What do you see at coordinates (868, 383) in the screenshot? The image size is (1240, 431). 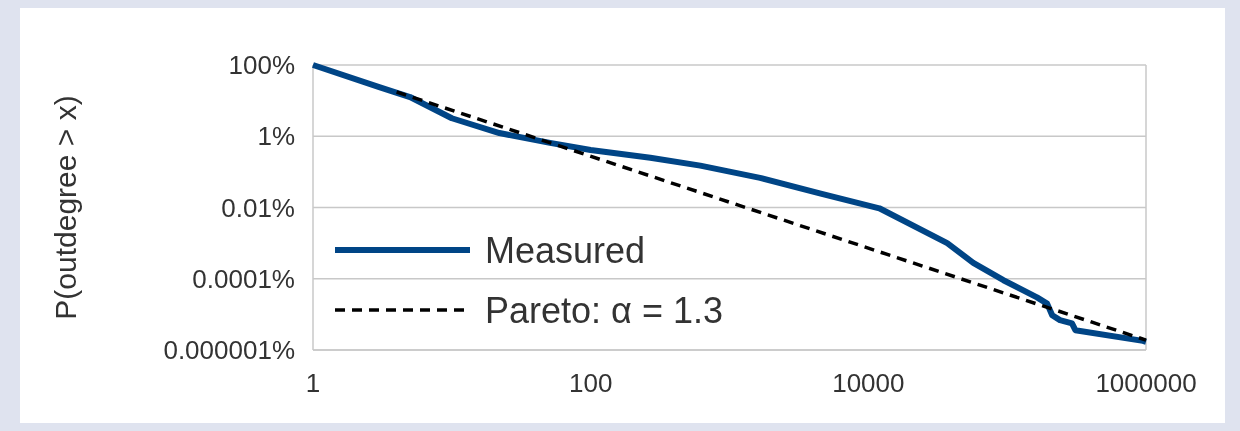 I see `x-tick-label: 10000` at bounding box center [868, 383].